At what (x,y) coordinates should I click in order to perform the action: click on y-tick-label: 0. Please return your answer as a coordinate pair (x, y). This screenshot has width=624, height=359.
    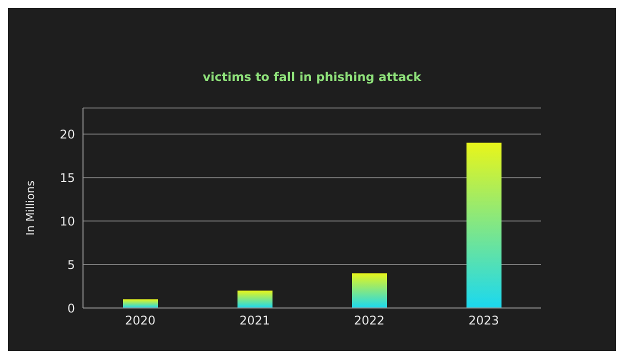
    Looking at the image, I should click on (71, 308).